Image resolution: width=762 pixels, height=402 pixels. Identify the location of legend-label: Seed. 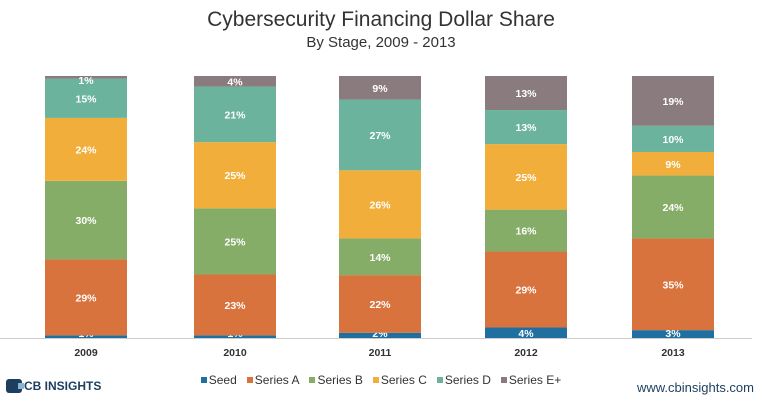
(222, 380).